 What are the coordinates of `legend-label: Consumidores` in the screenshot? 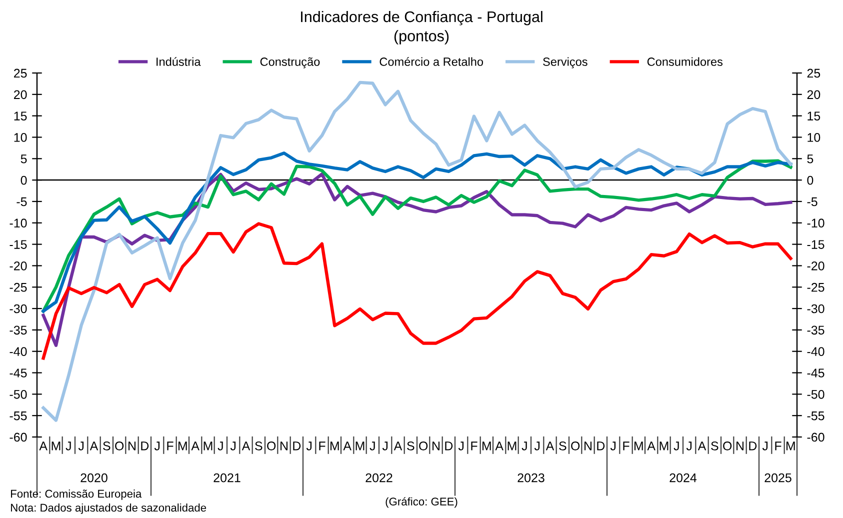 It's located at (685, 61).